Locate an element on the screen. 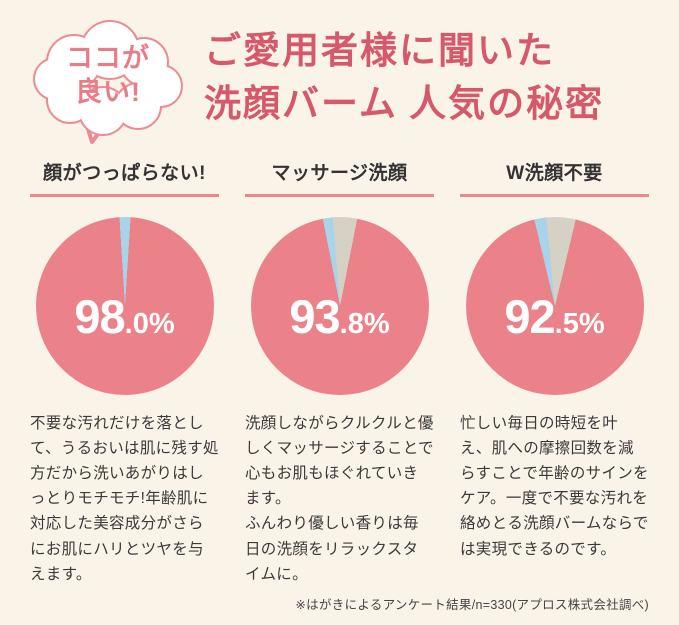 The width and height of the screenshot is (679, 625). pie-percentage: 92.5% is located at coordinates (554, 316).